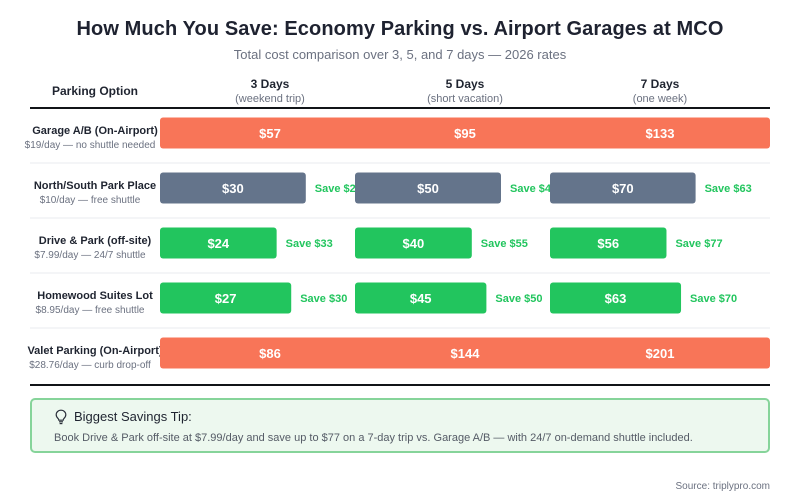  I want to click on bar-value-label: $63, so click(616, 298).